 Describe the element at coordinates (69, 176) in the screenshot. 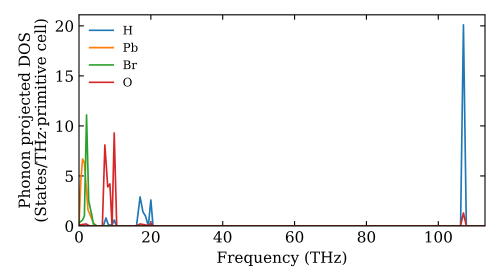

I see `y-tick-label: 5` at that location.